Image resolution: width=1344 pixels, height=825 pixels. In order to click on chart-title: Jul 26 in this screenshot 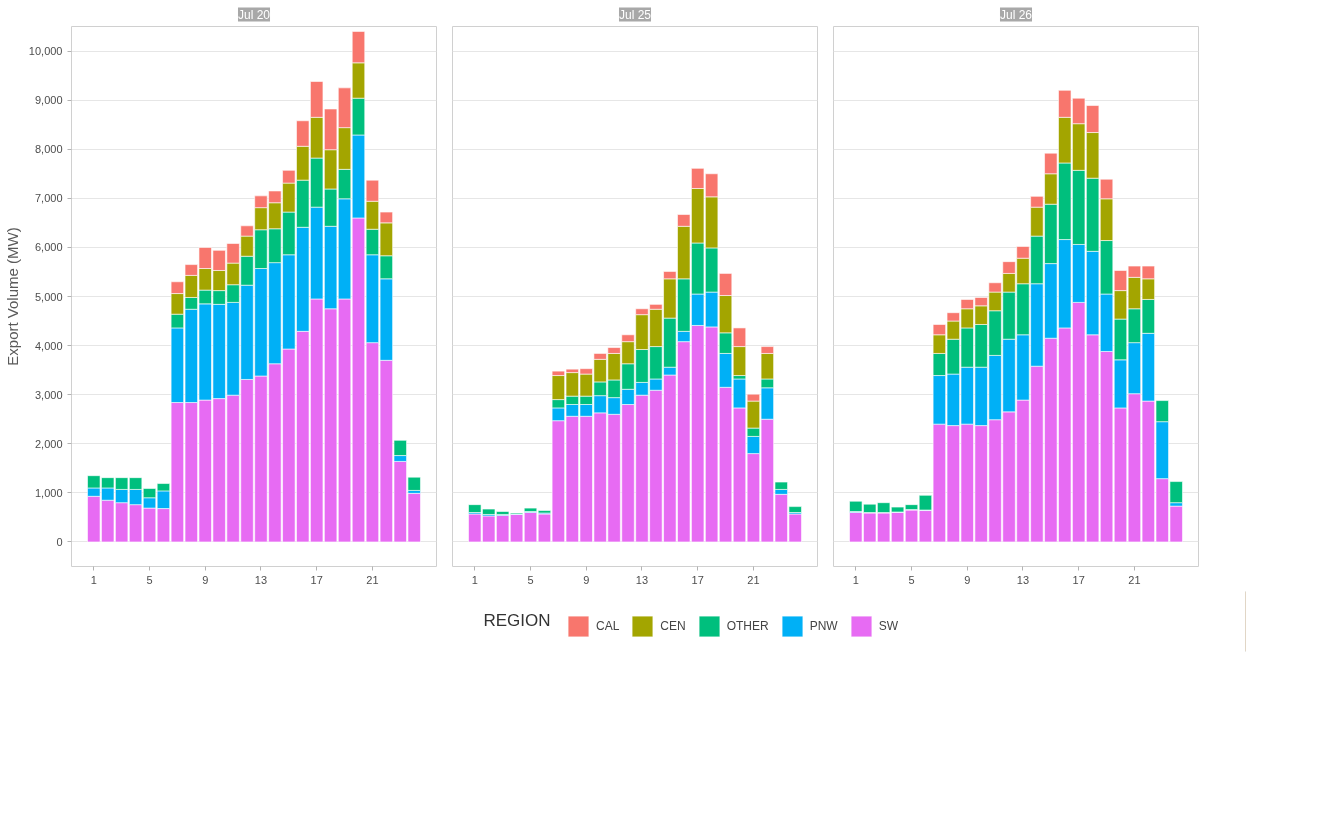, I will do `click(1016, 14)`.